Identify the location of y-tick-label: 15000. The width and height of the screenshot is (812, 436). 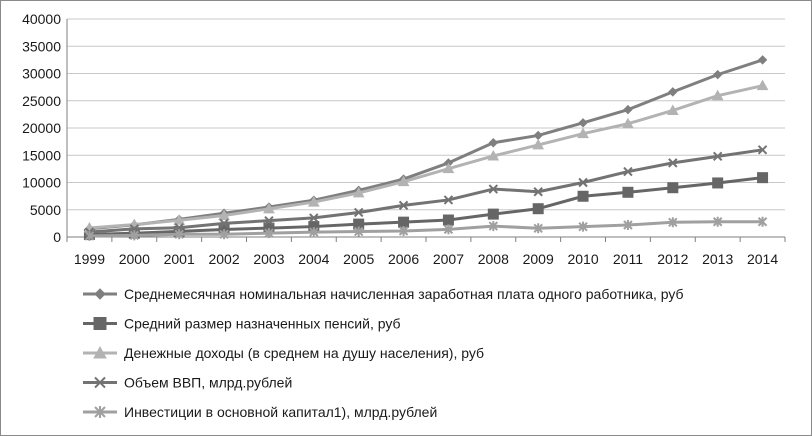
(41, 155).